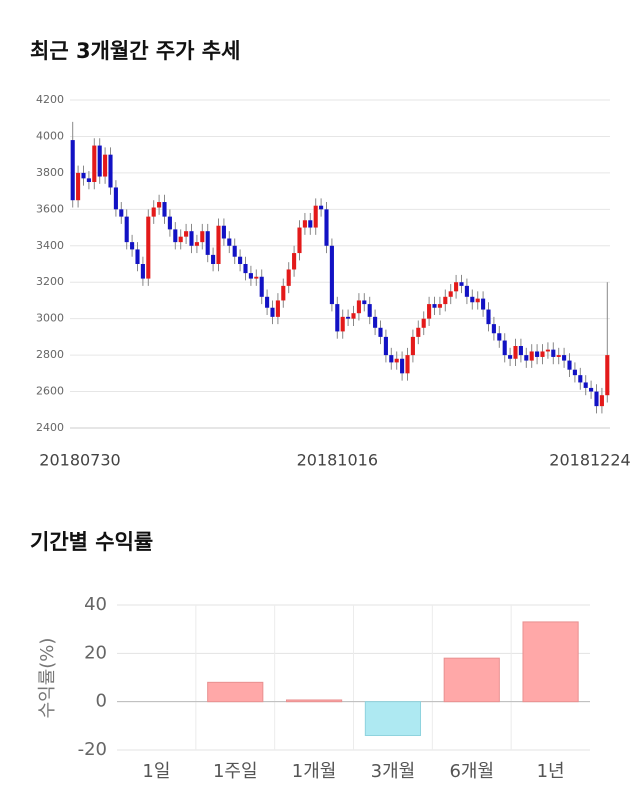  What do you see at coordinates (551, 771) in the screenshot?
I see `x-tick-label: 1년` at bounding box center [551, 771].